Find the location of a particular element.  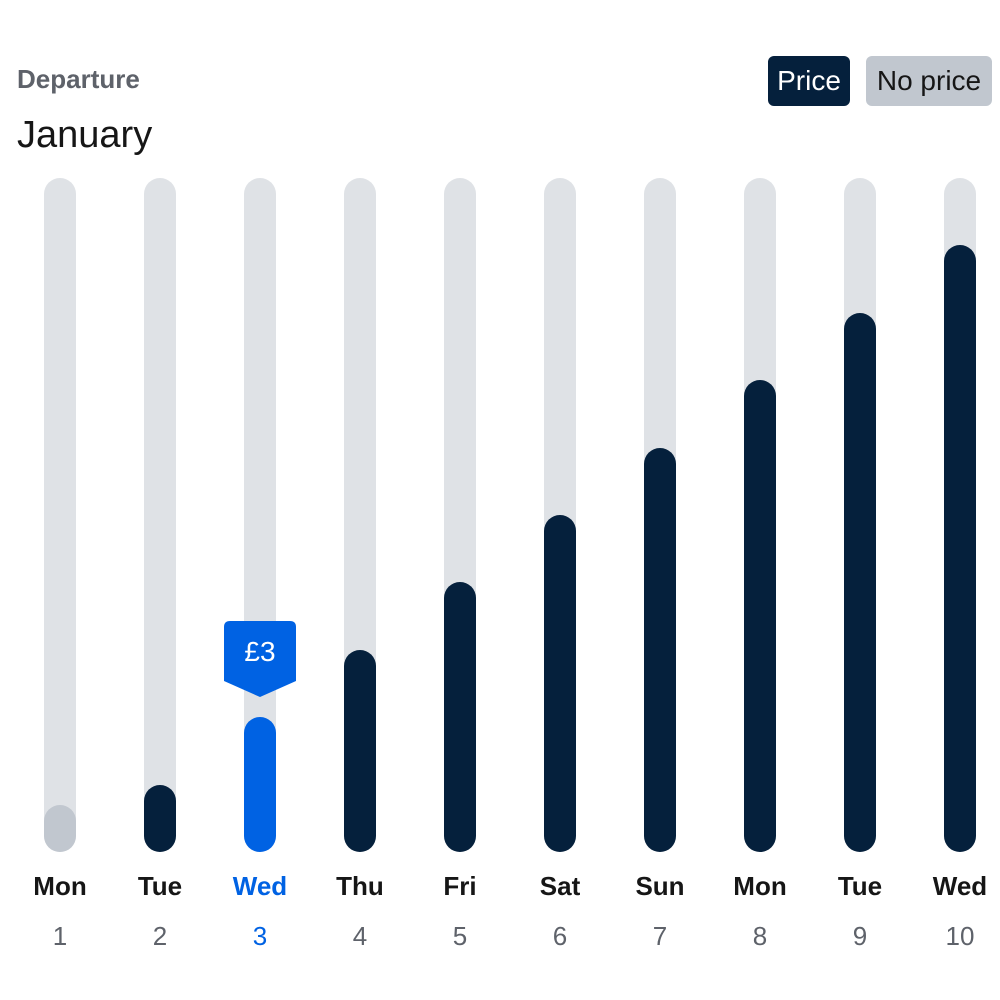

date-label: 8 is located at coordinates (760, 936).